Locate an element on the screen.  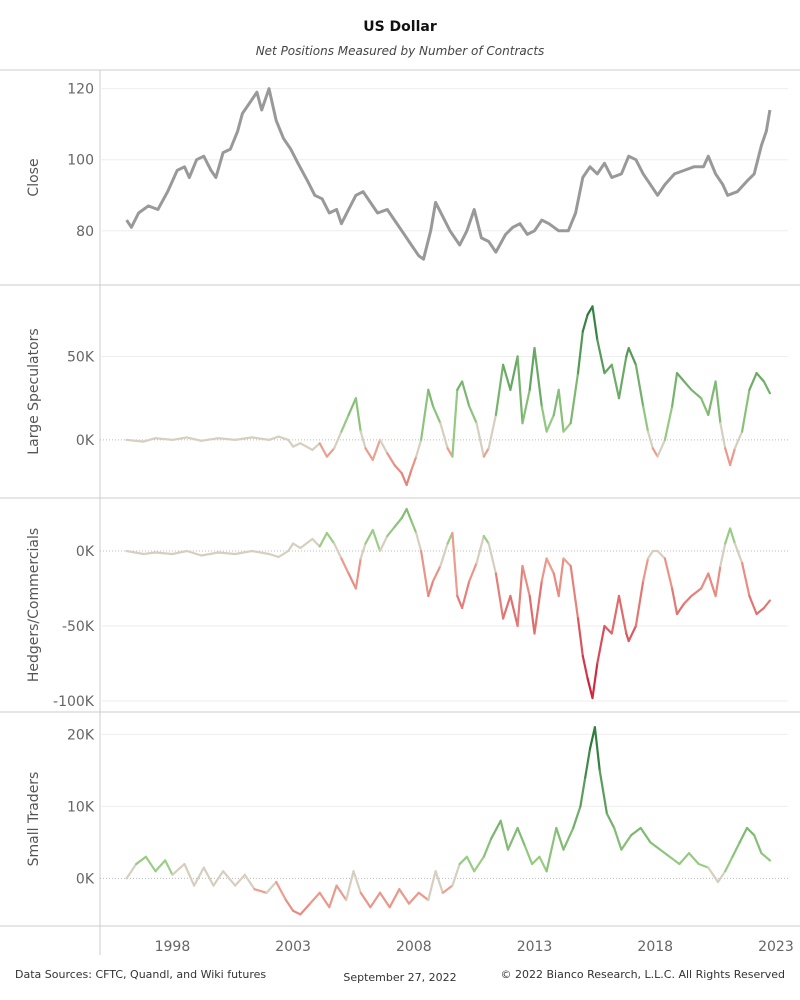
close-line is located at coordinates (448, 174).